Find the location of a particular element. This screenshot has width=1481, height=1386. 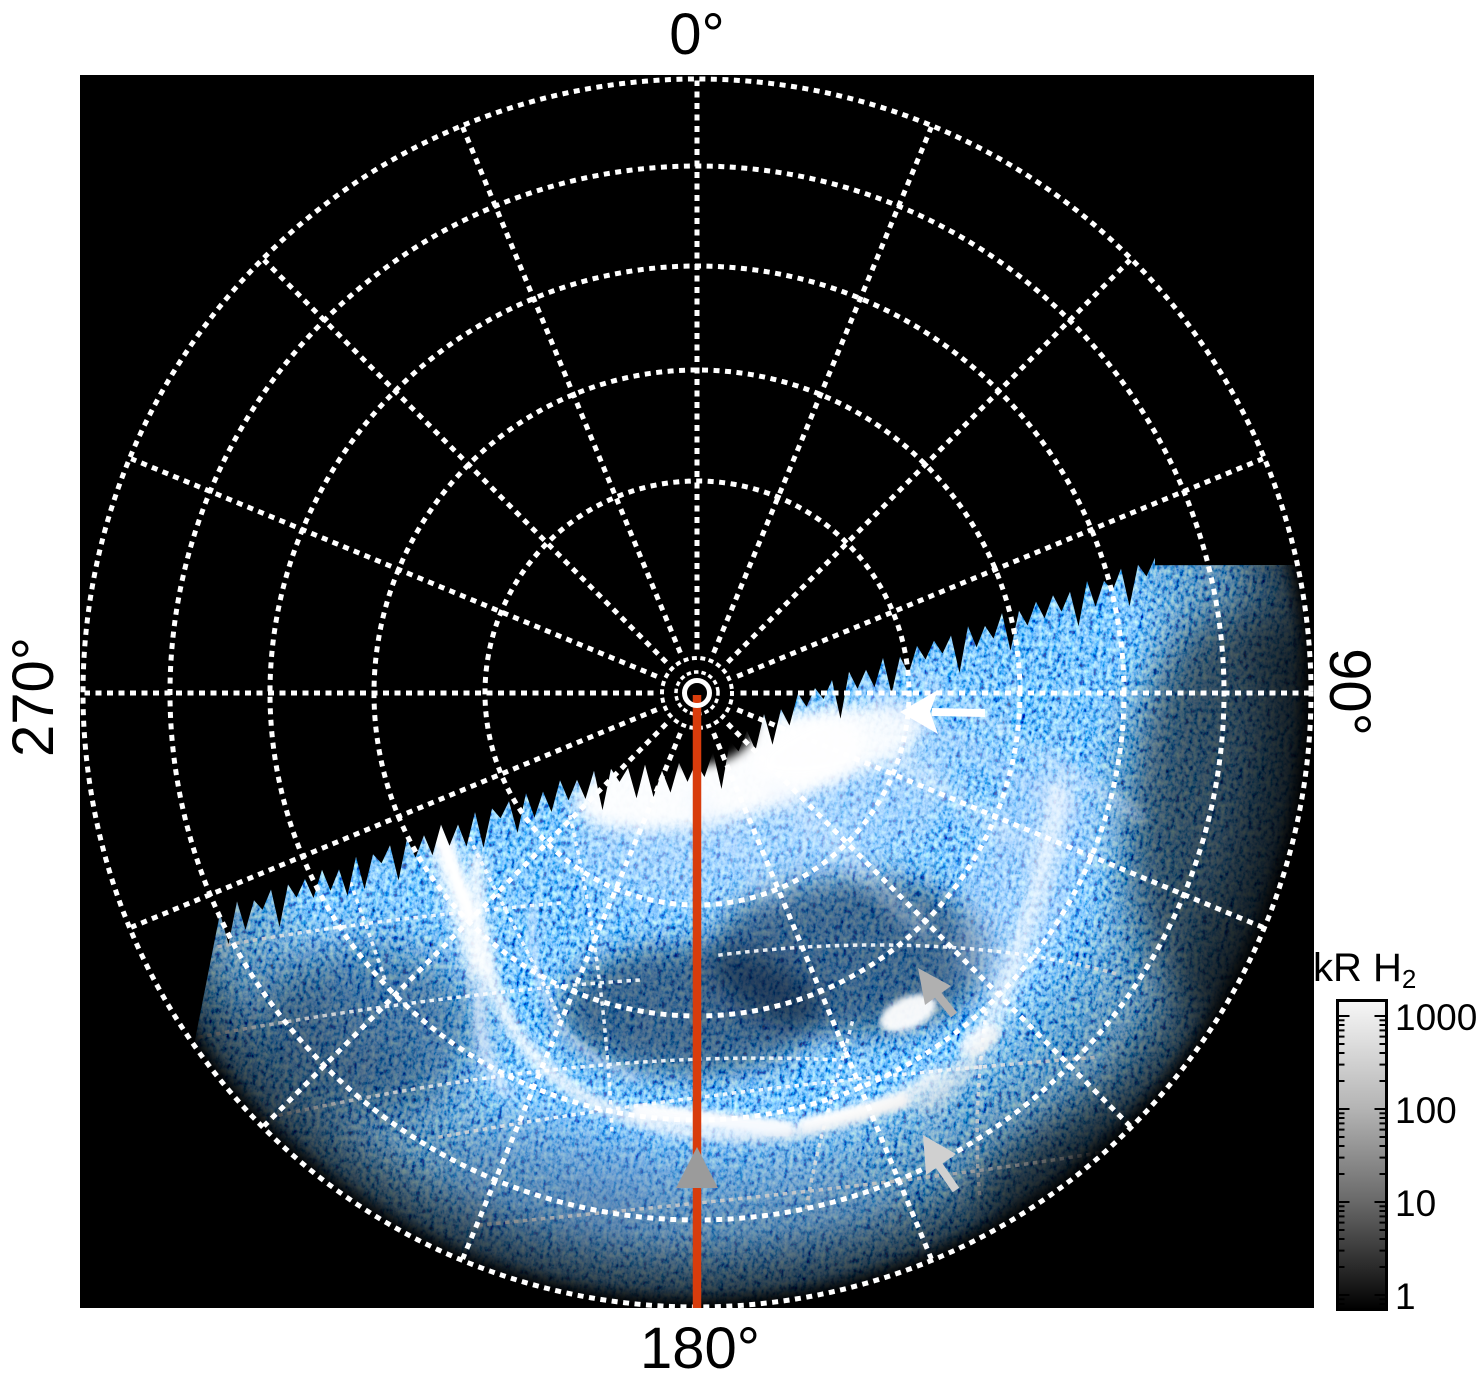

colorbar-title: kR H2 is located at coordinates (1364, 969).